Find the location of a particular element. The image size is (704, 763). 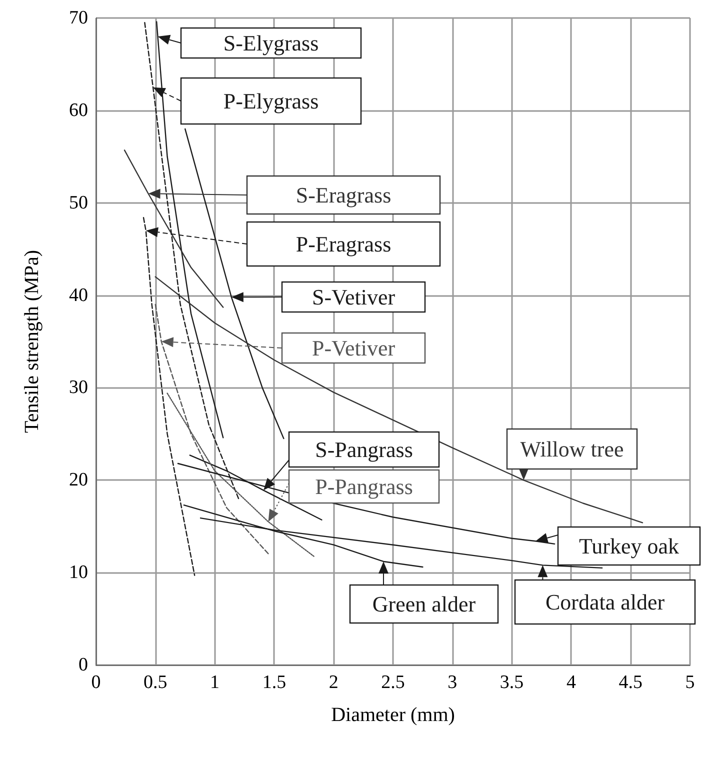

legend-label: P-Eragrass is located at coordinates (344, 244).